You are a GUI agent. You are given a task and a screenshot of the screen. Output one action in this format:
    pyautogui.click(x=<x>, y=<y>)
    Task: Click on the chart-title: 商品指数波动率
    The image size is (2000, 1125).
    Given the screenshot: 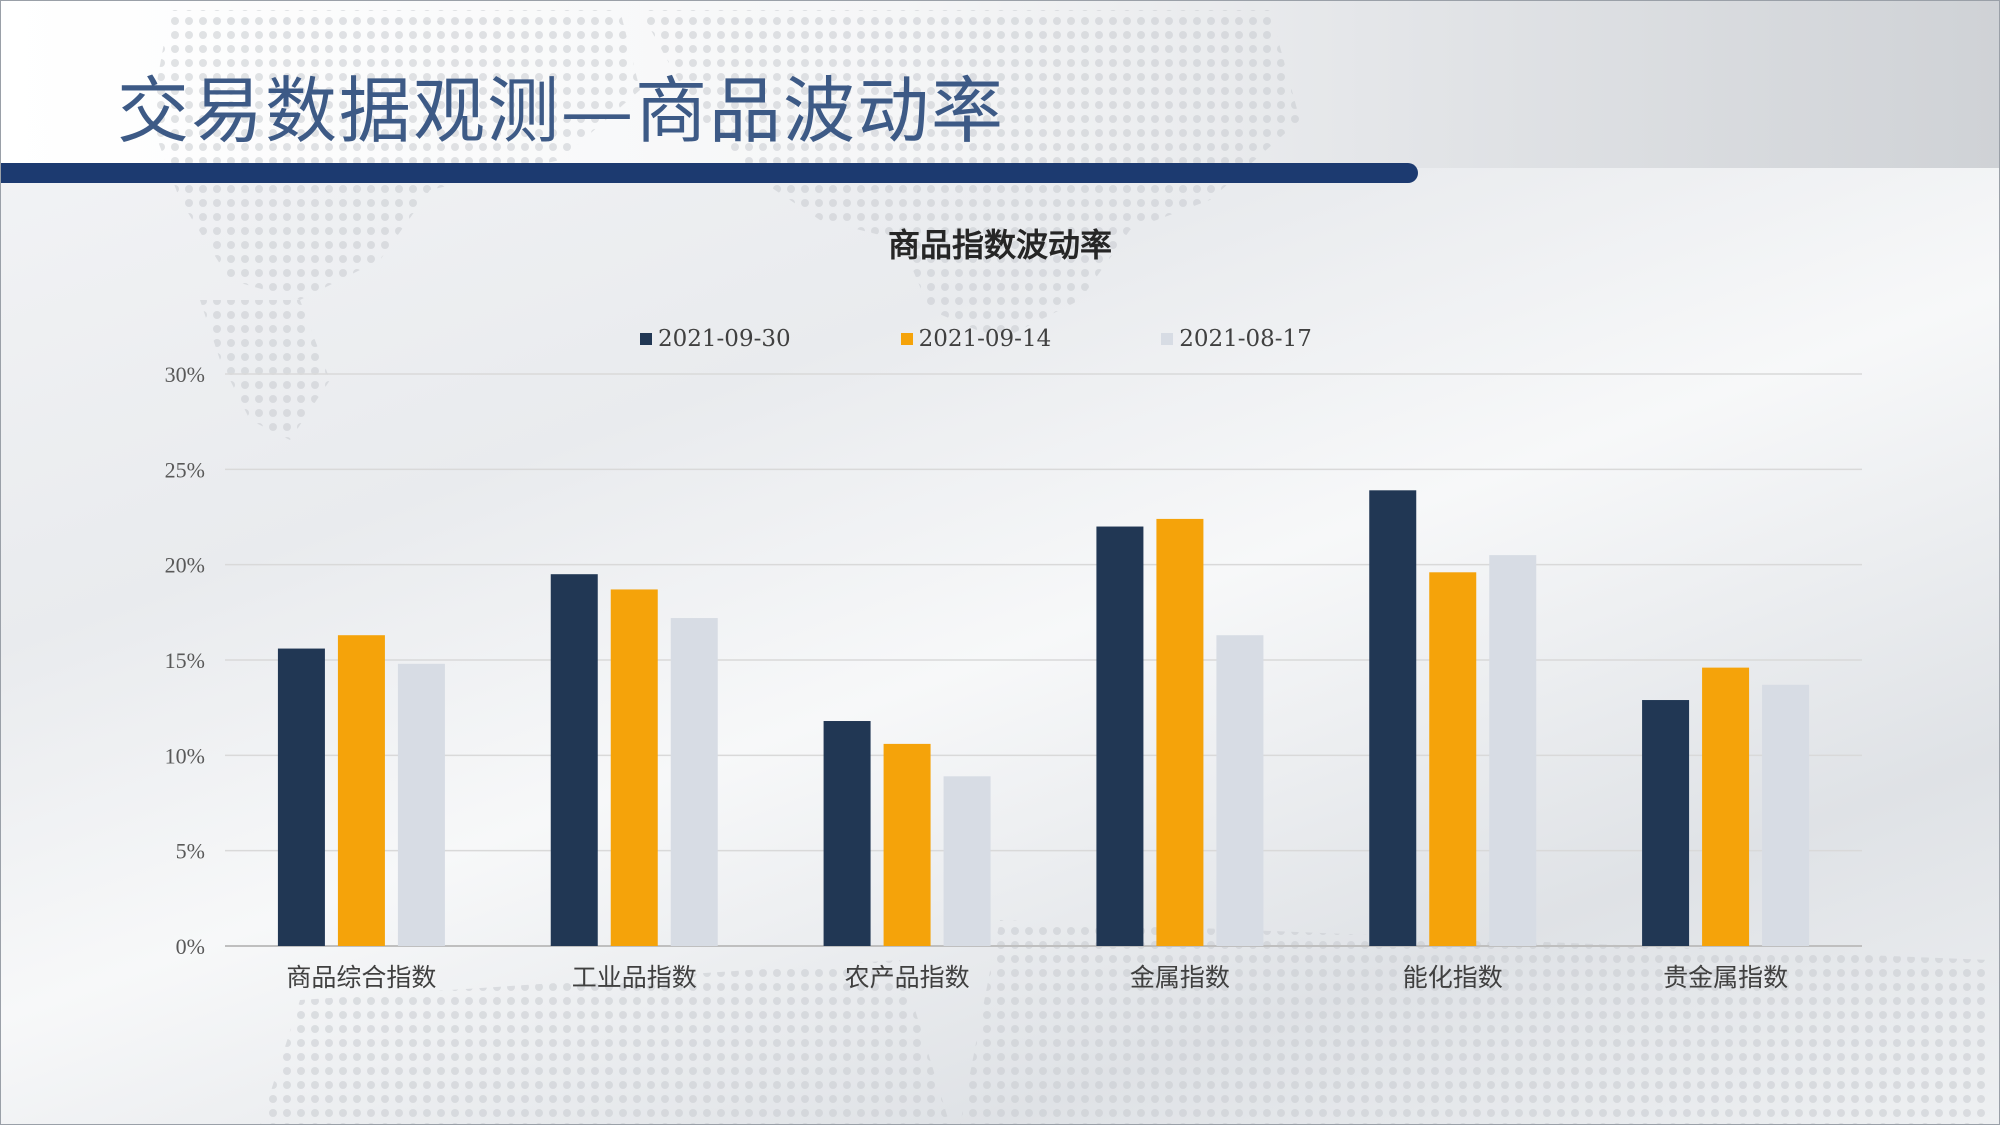 What is the action you would take?
    pyautogui.click(x=999, y=245)
    